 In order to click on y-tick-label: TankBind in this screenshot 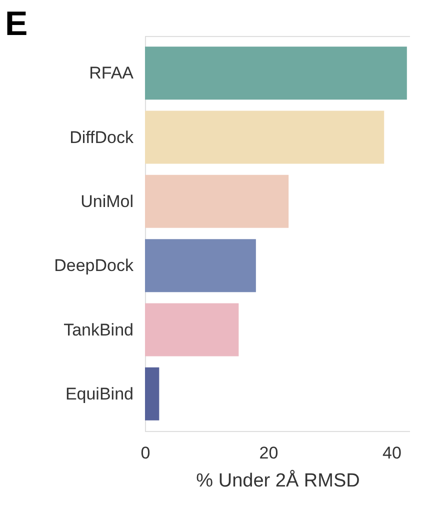, I will do `click(99, 330)`.